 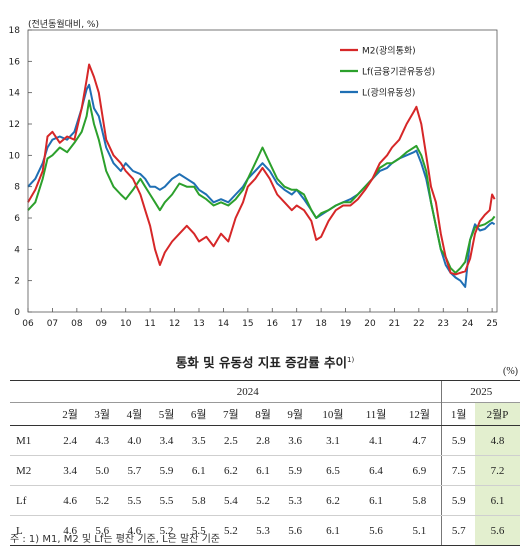 I want to click on table-cell: 5.7, so click(x=458, y=530).